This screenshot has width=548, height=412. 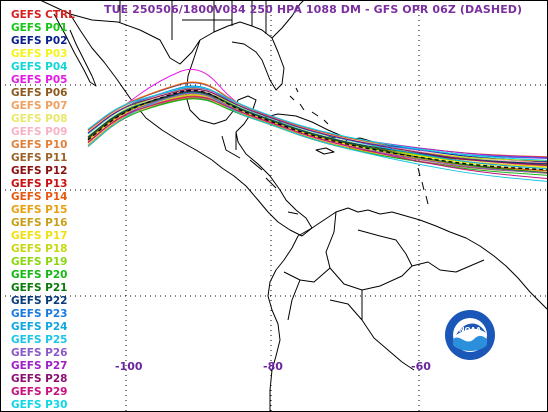 I want to click on legend-item: GEFS P29, so click(x=39, y=392).